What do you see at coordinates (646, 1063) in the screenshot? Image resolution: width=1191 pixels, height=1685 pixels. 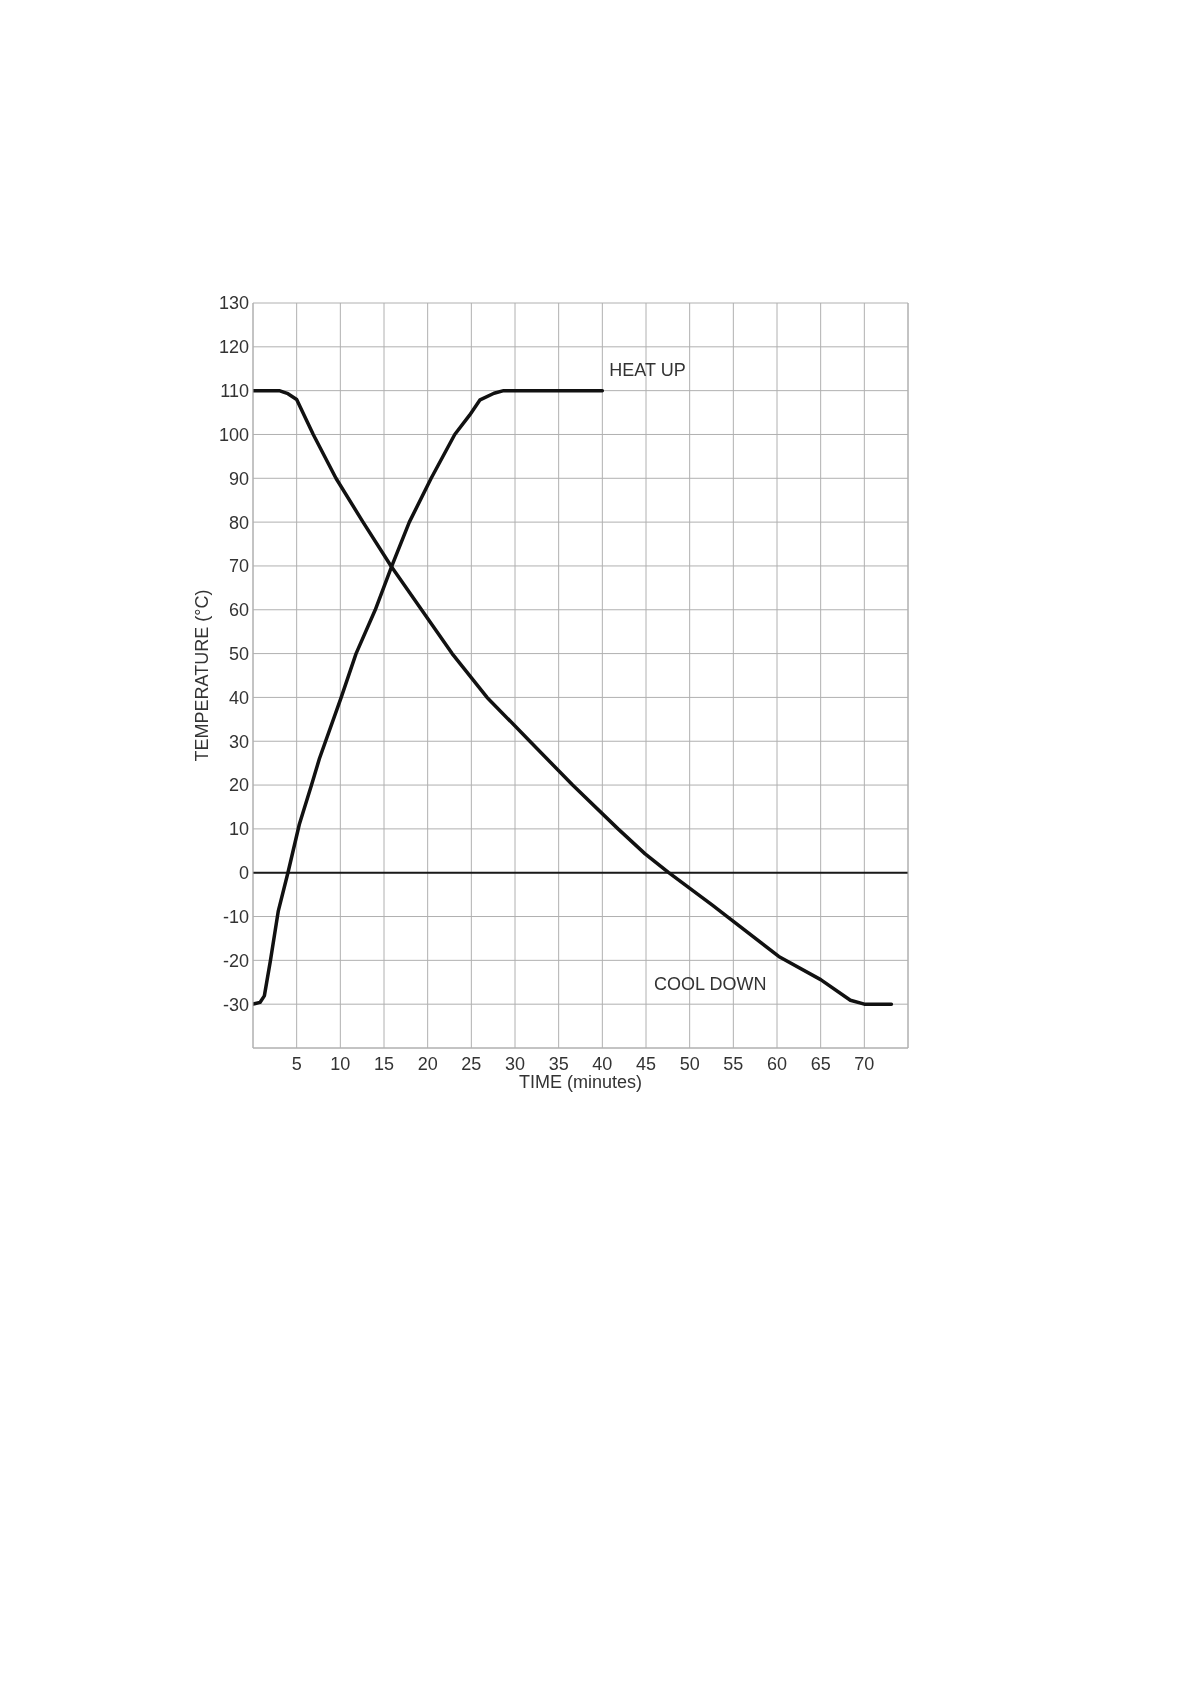 I see `x-tick-label: 45` at bounding box center [646, 1063].